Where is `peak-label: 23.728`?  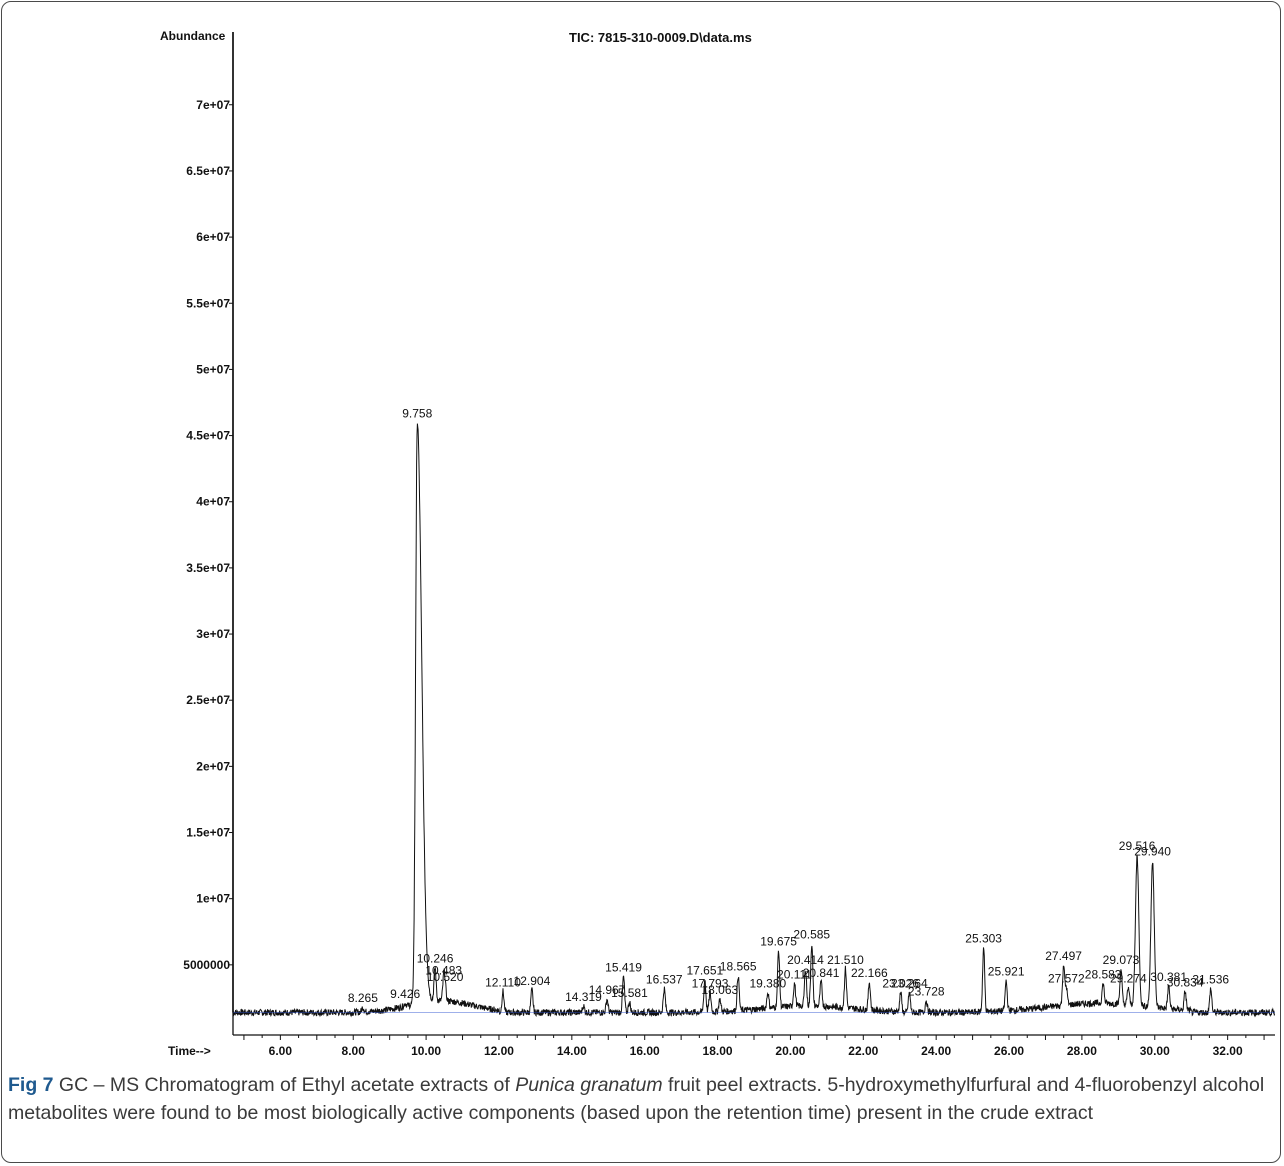
peak-label: 23.728 is located at coordinates (926, 992).